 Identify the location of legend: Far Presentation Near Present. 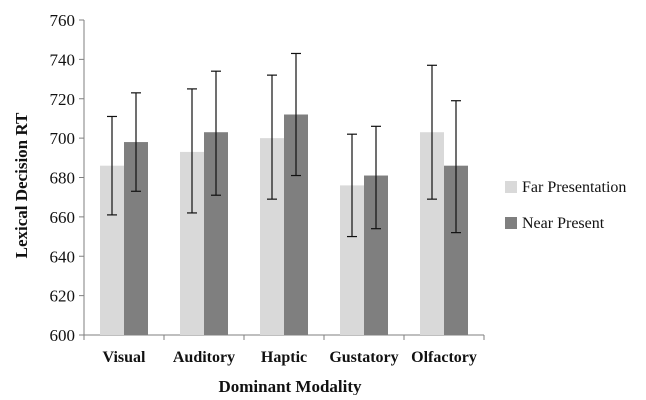
(565, 205).